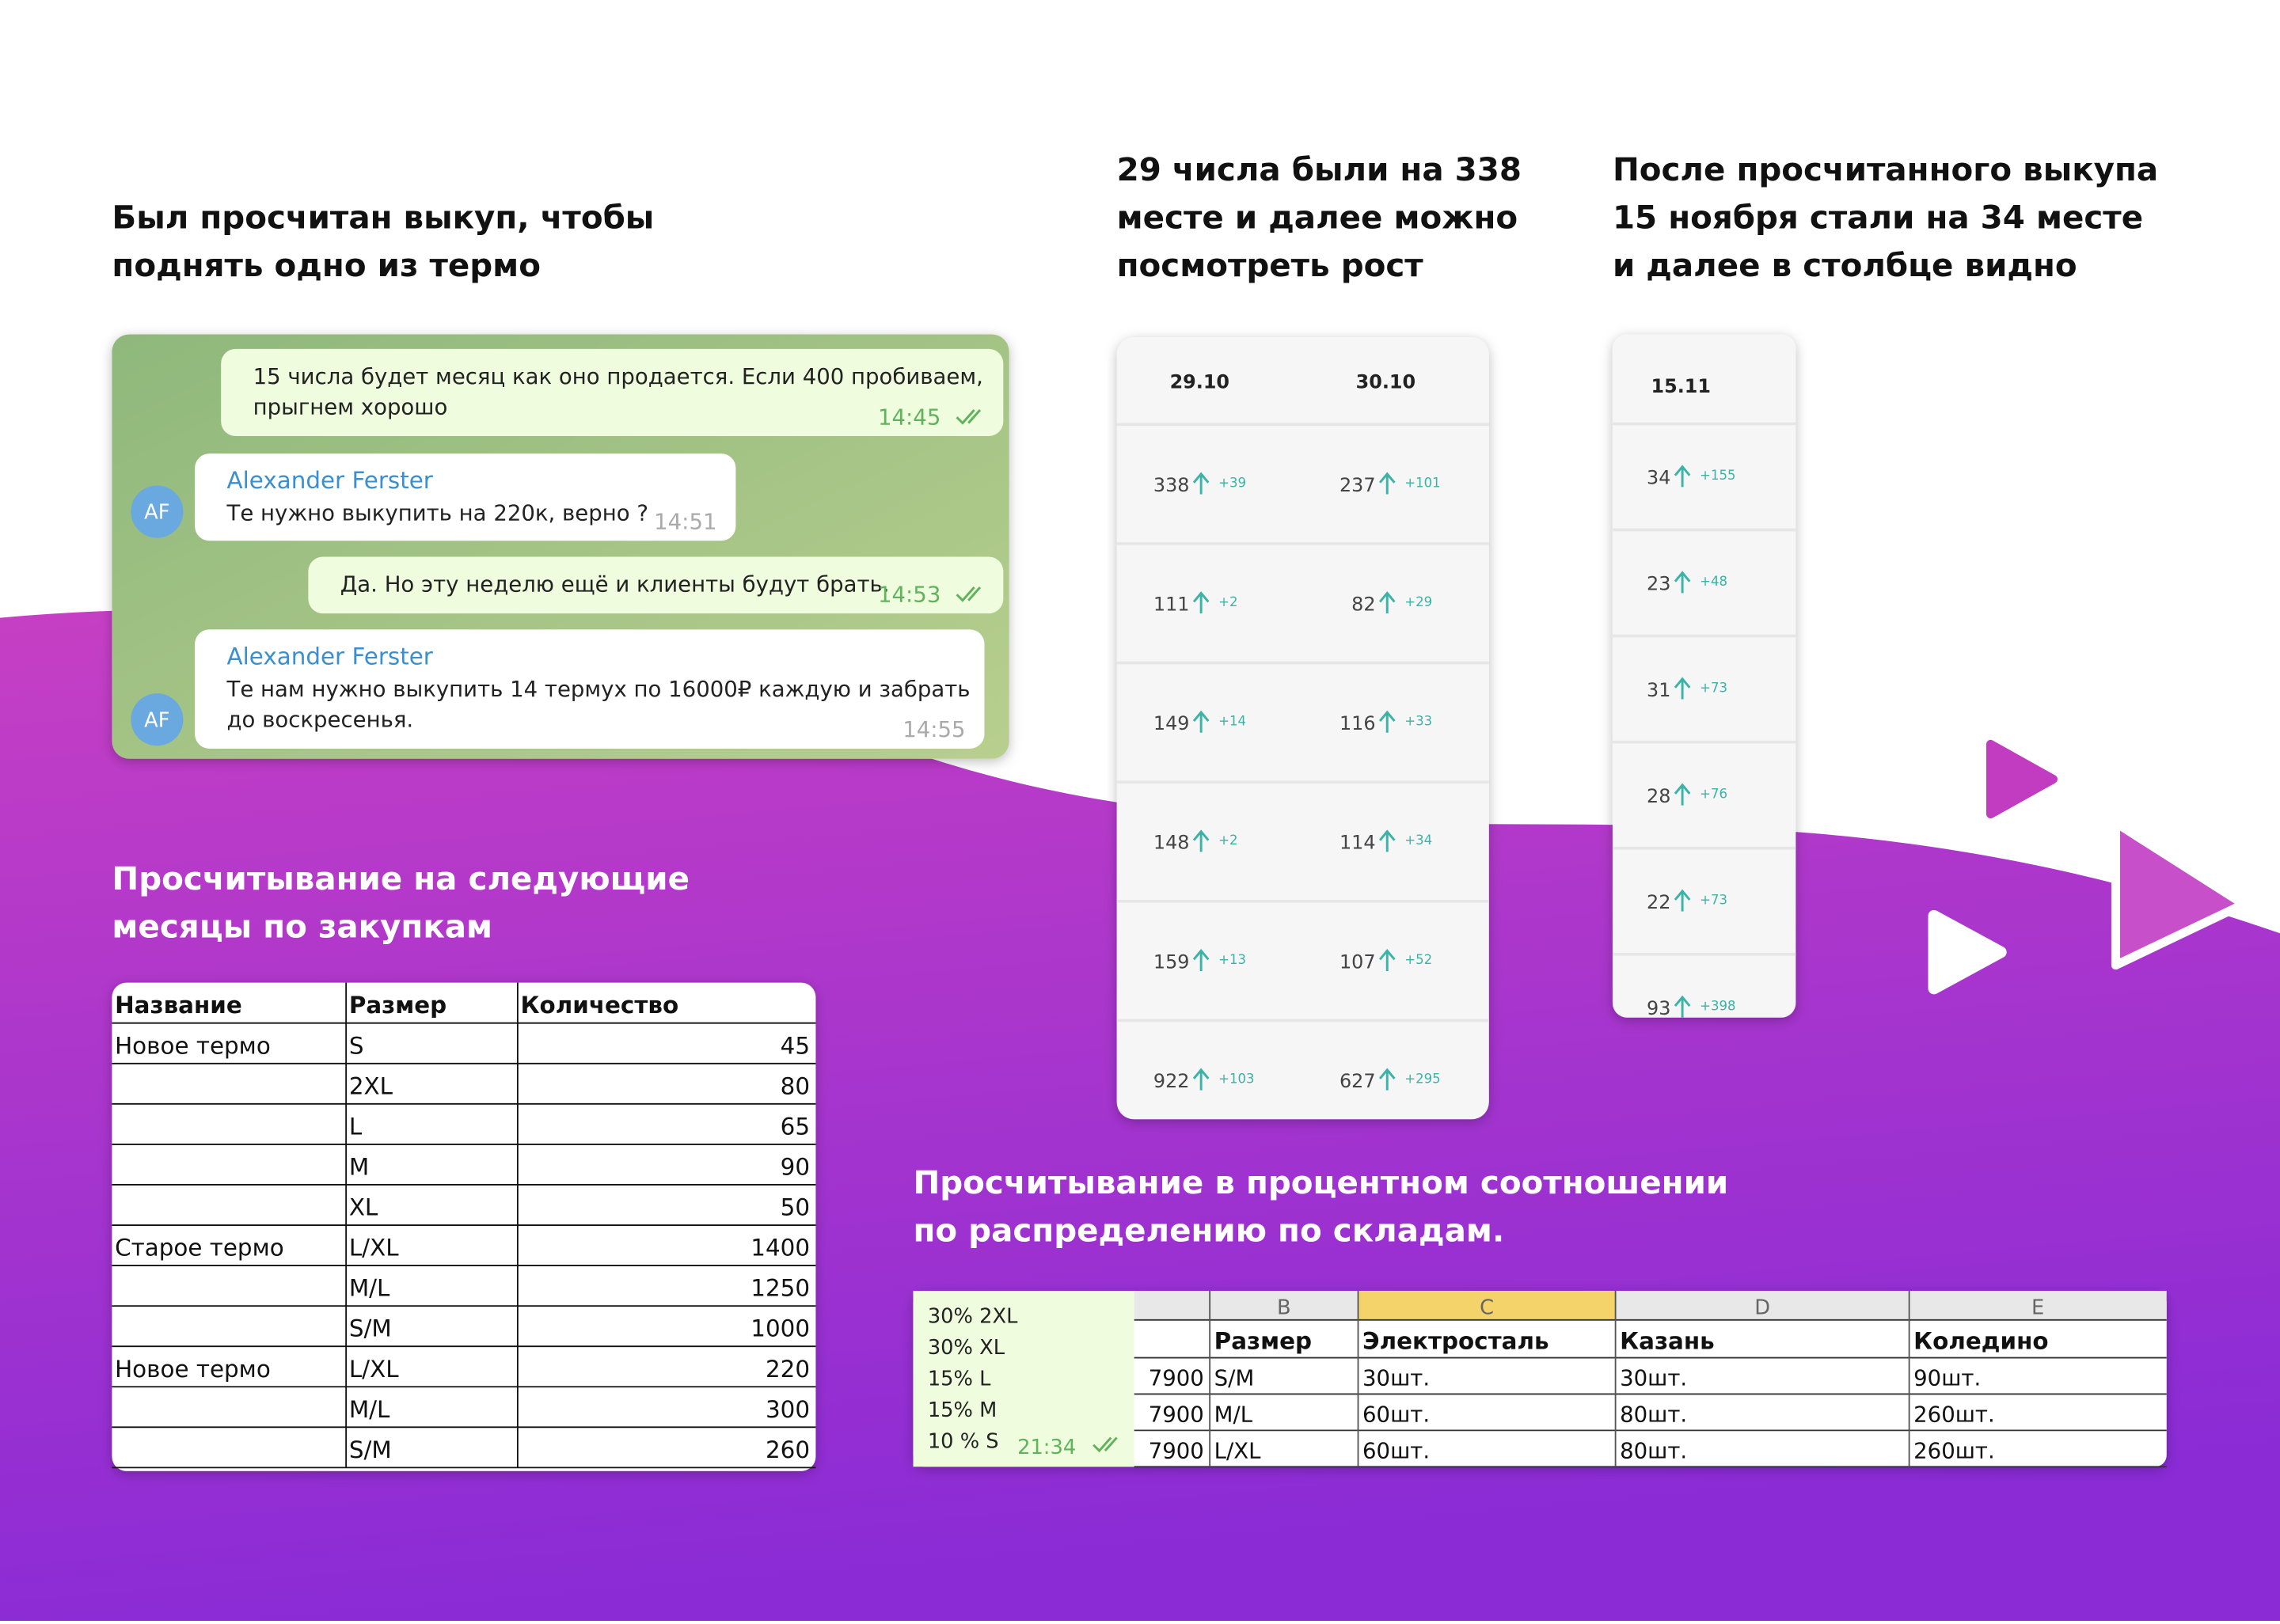 This screenshot has width=2280, height=1624. I want to click on message-time: 14:53, so click(909, 594).